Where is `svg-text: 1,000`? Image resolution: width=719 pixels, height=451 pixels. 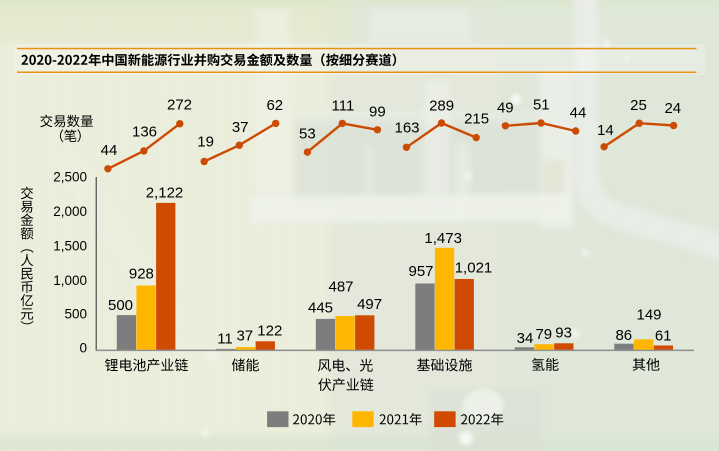
svg-text: 1,000 is located at coordinates (70, 280).